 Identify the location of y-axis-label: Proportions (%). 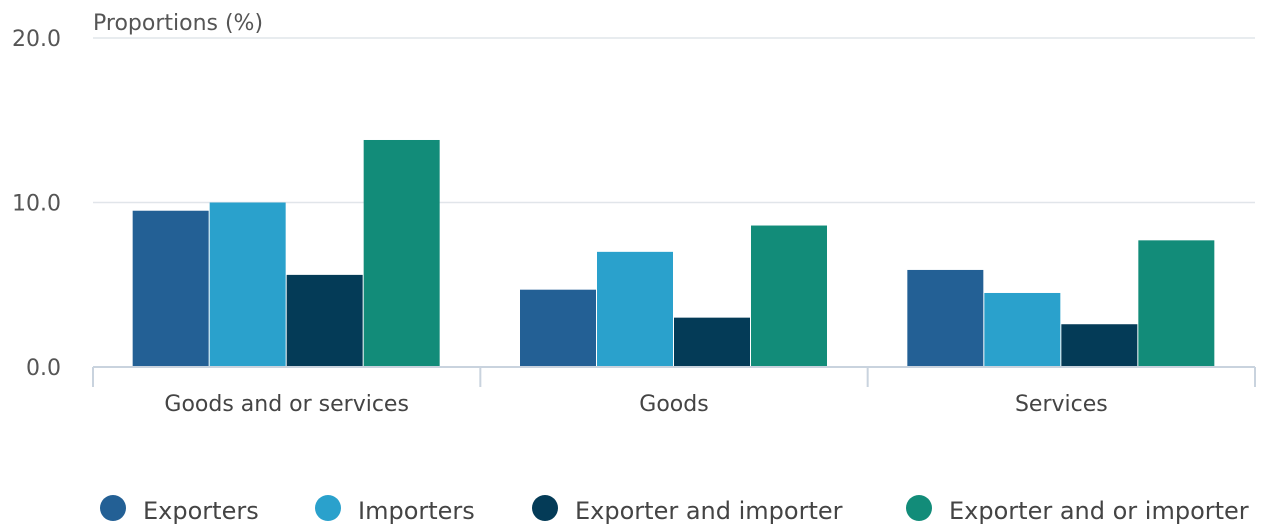
(178, 23).